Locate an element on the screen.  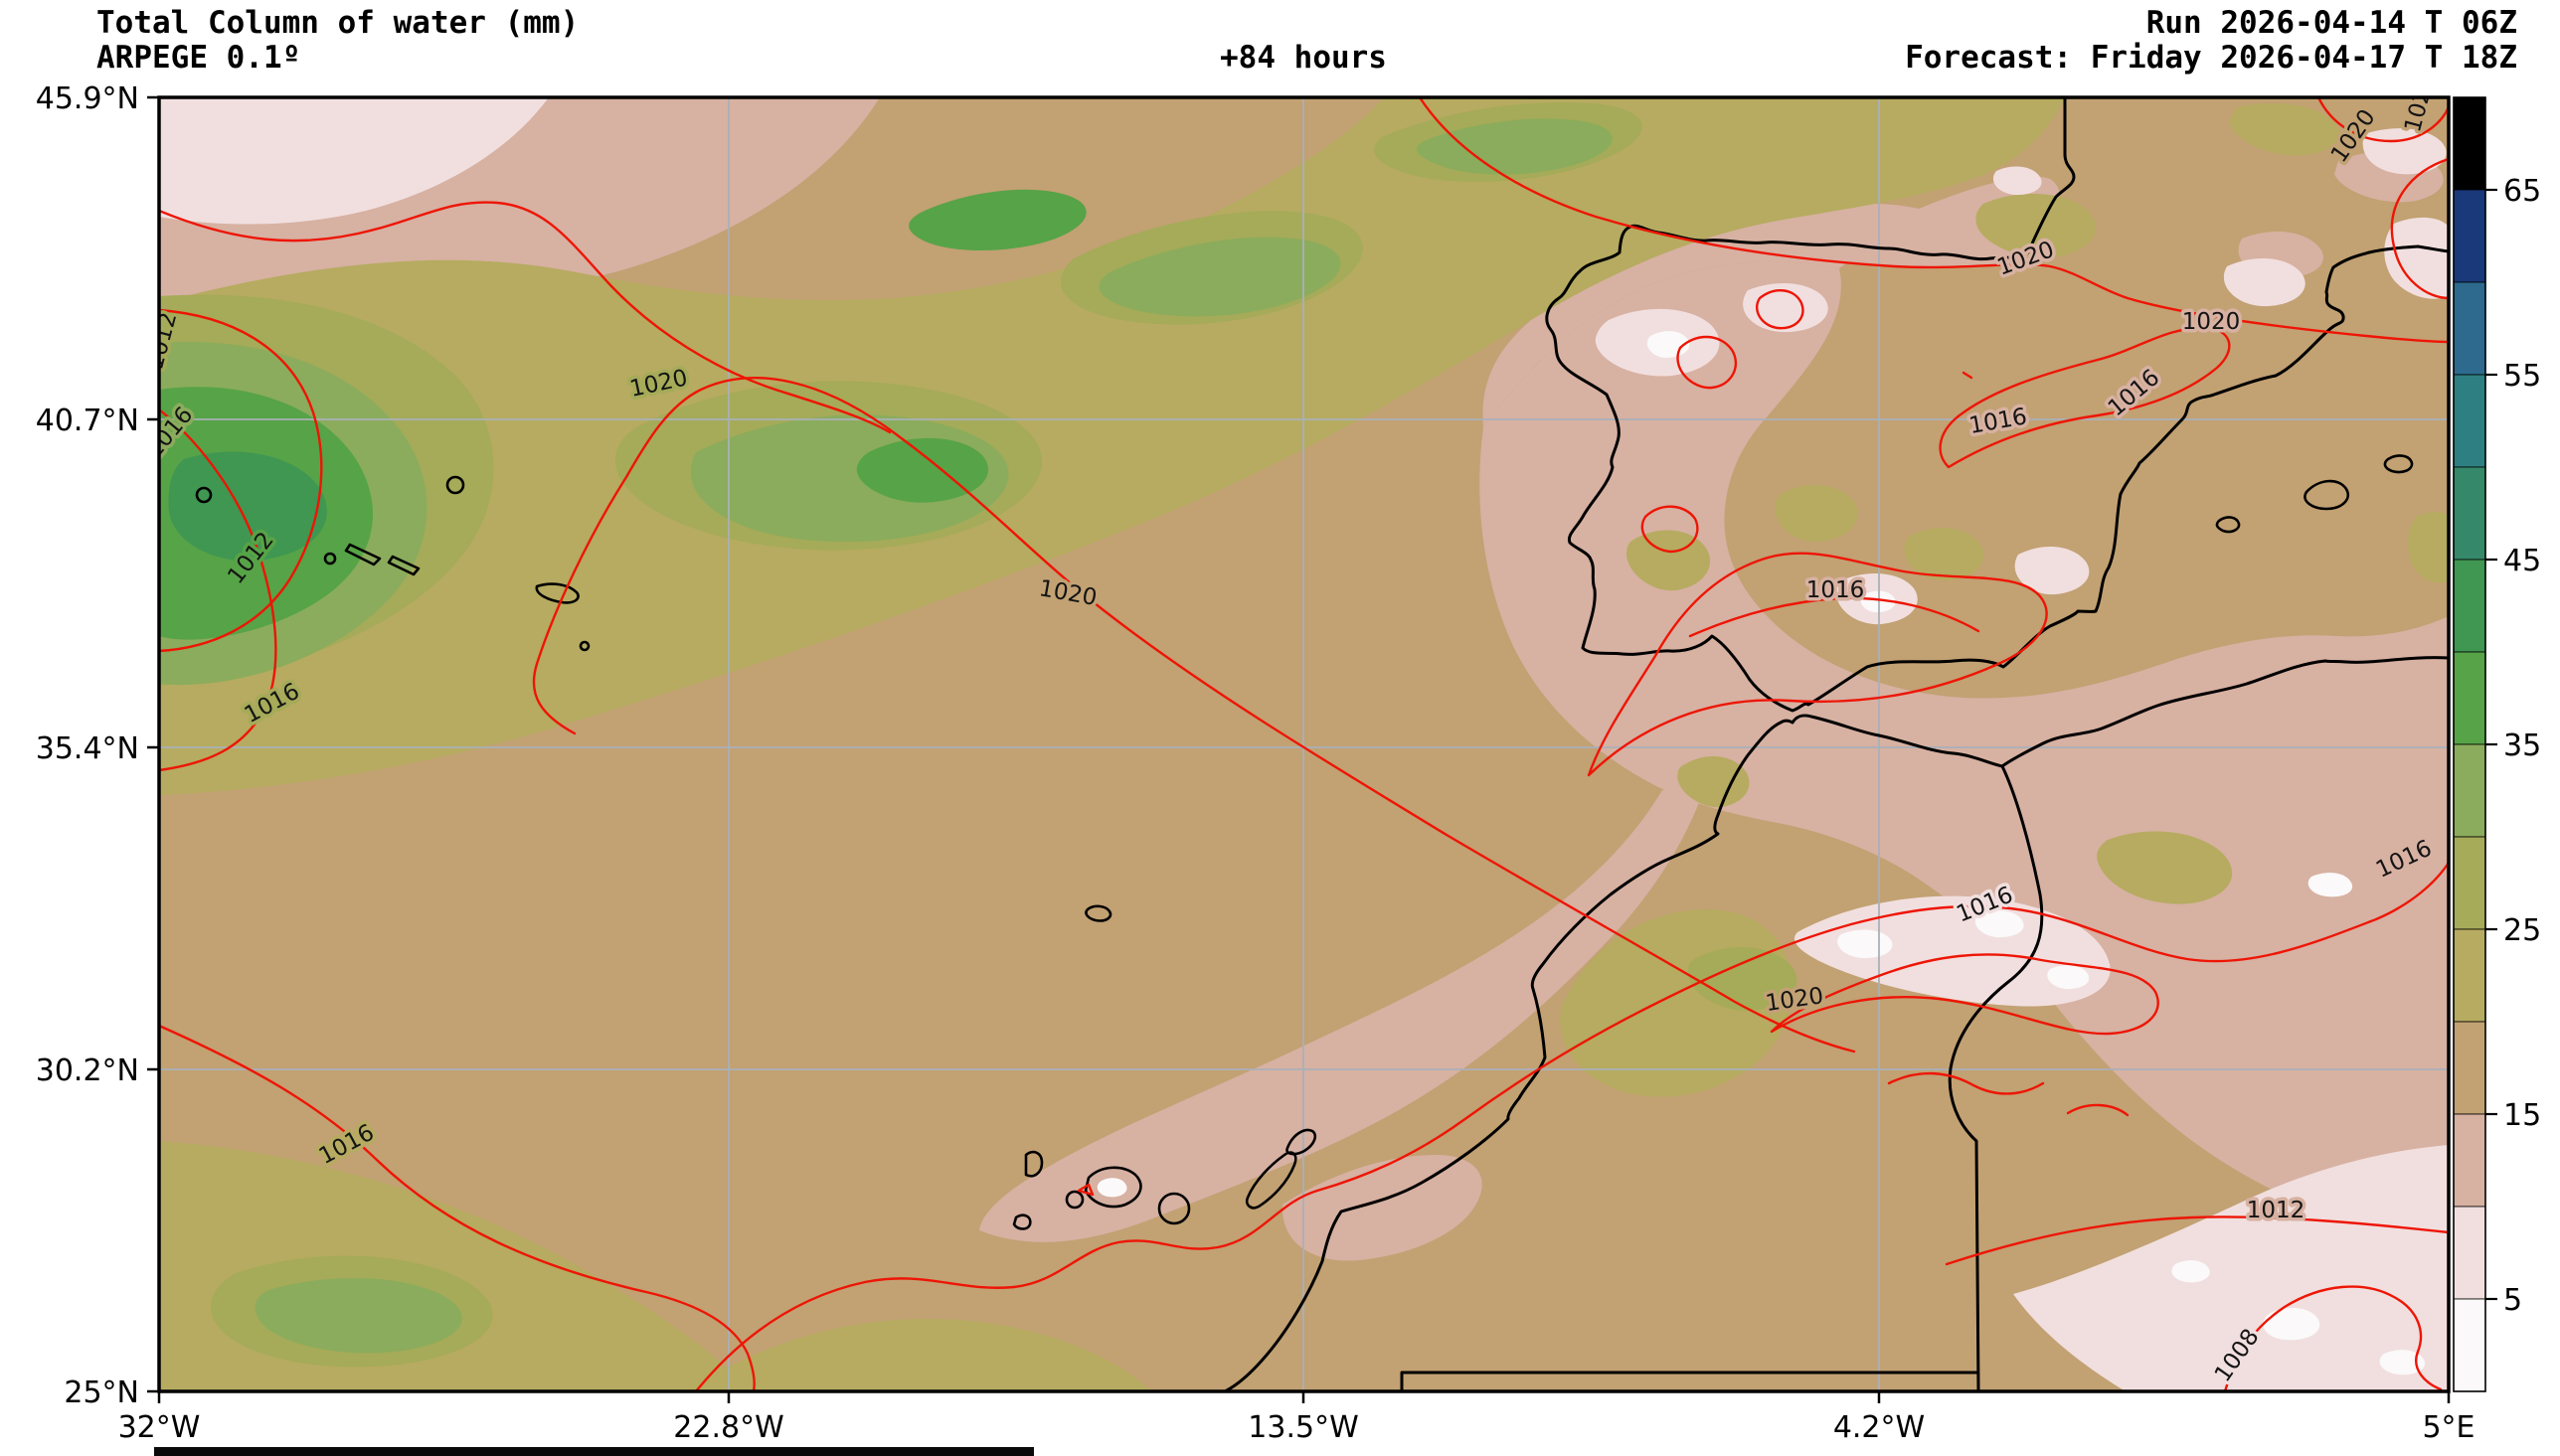
region-khaki-algeria is located at coordinates (2165, 867).